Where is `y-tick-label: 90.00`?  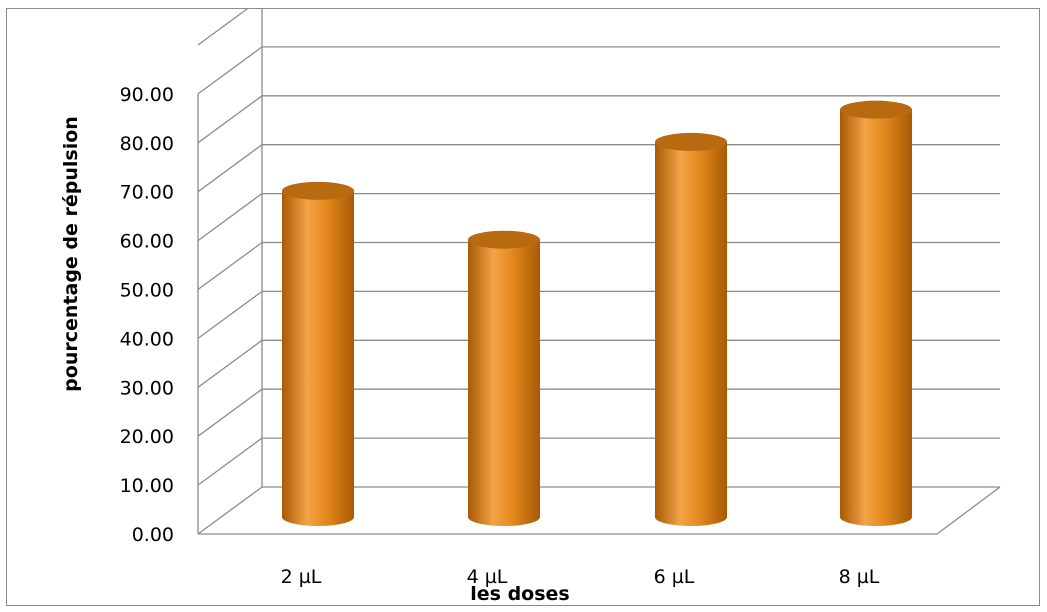
y-tick-label: 90.00 is located at coordinates (147, 95).